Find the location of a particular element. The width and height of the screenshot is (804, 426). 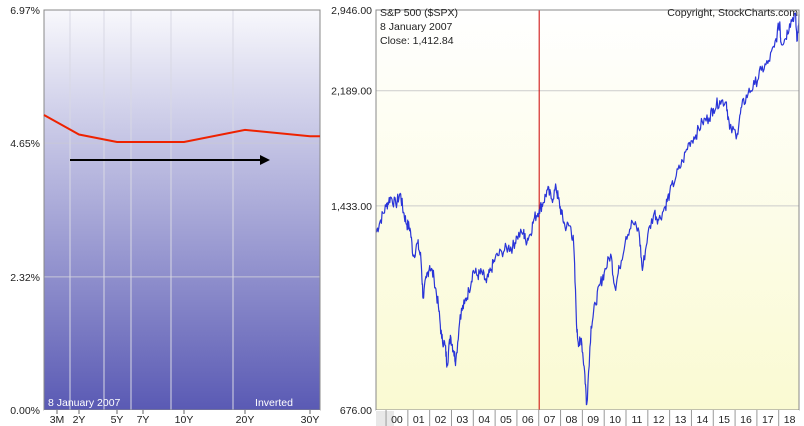

spx-x-tick-label: 11 is located at coordinates (636, 420).